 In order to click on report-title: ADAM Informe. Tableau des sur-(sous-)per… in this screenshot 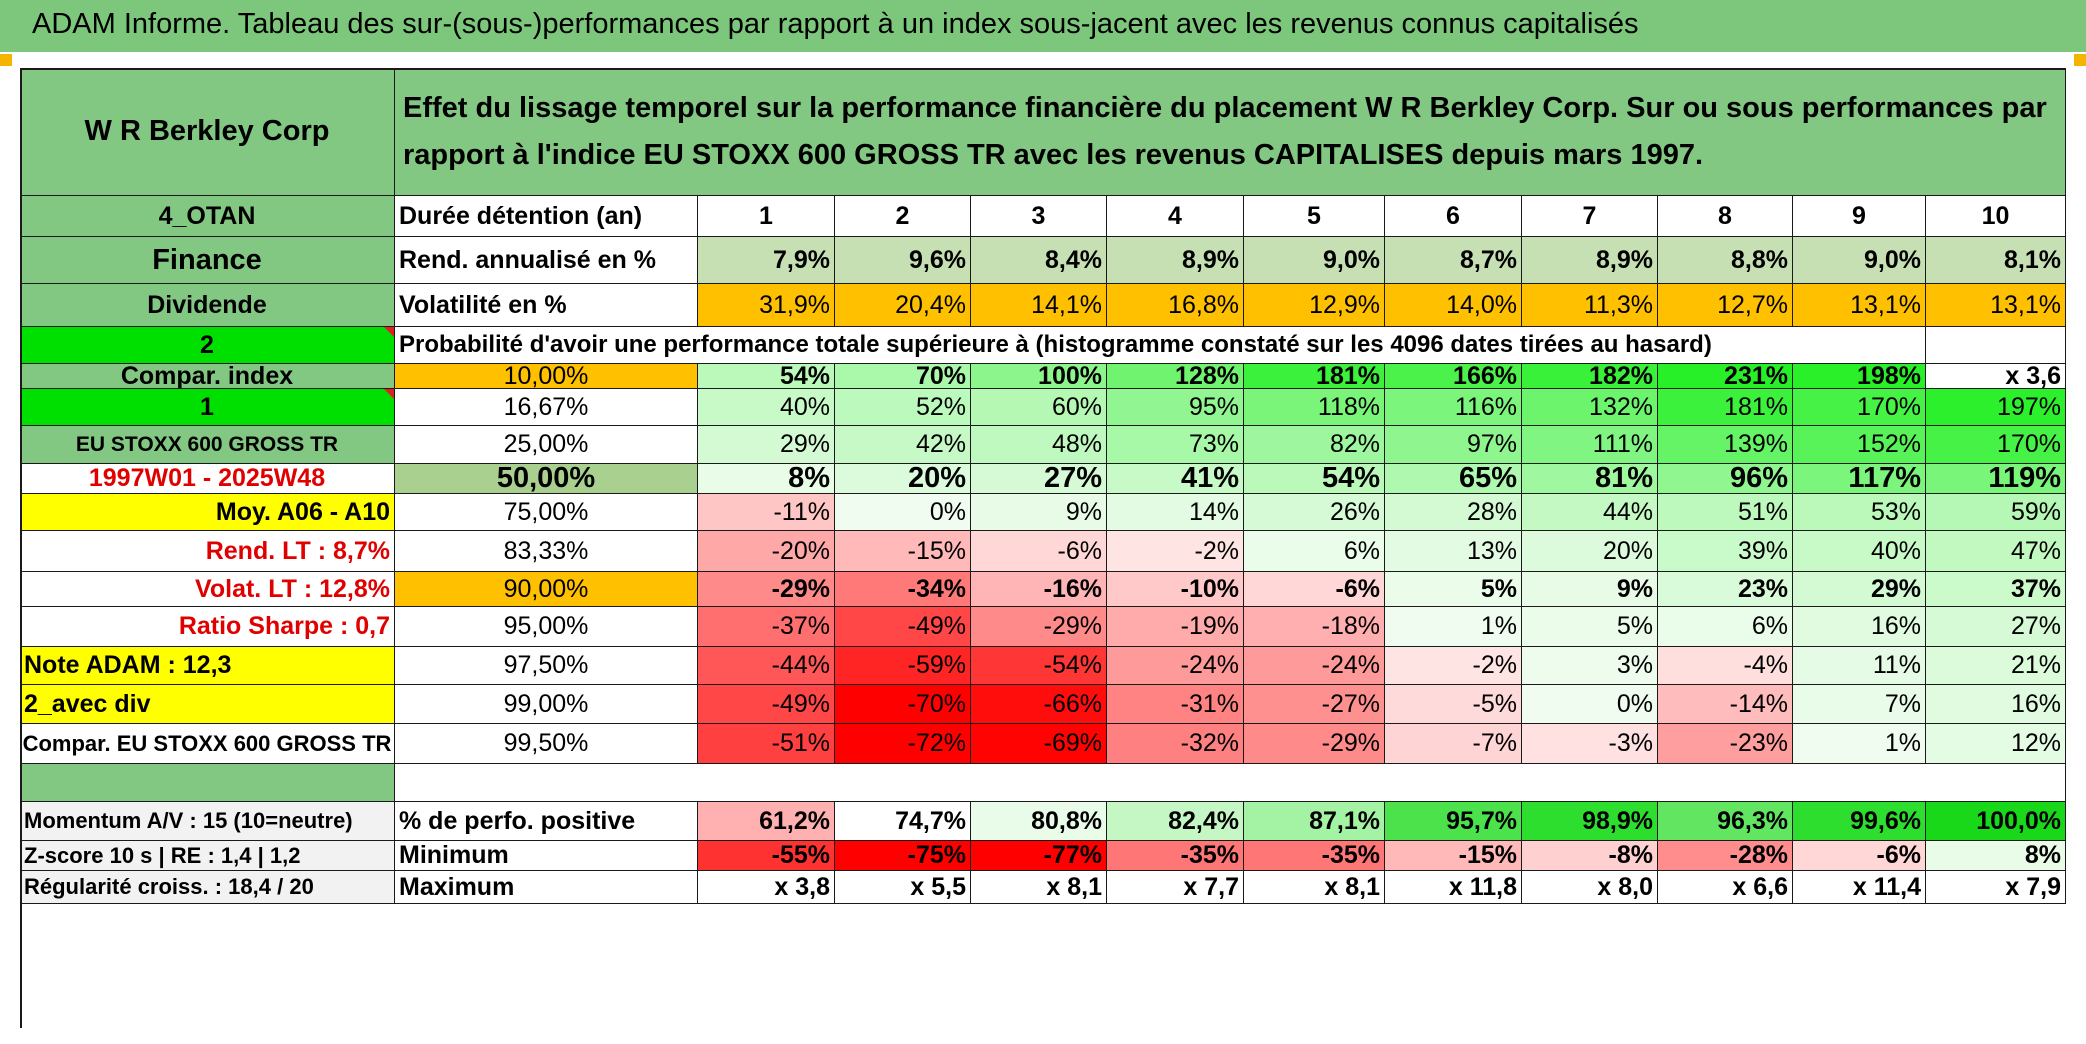, I will do `click(835, 24)`.